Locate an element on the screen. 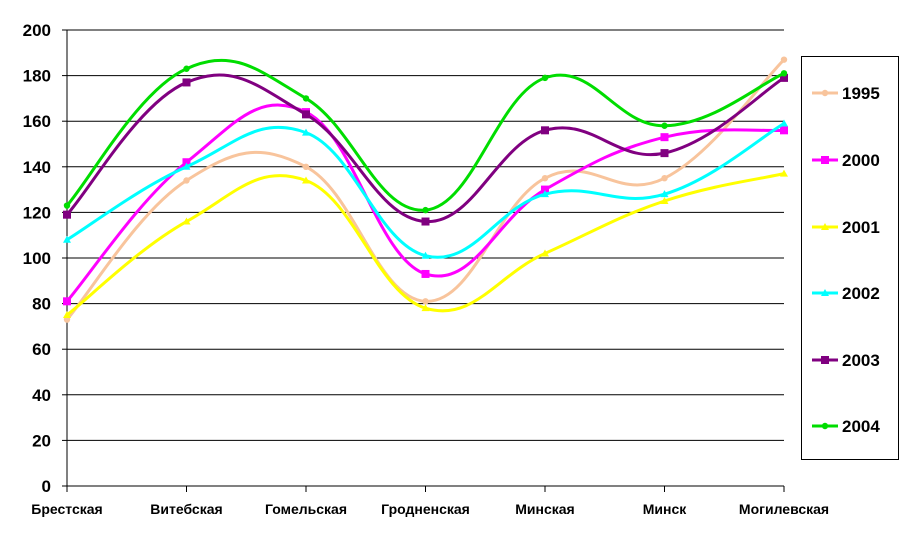 The width and height of the screenshot is (917, 540). legend: 1995 2000 2001 2002 2003 2004 is located at coordinates (850, 258).